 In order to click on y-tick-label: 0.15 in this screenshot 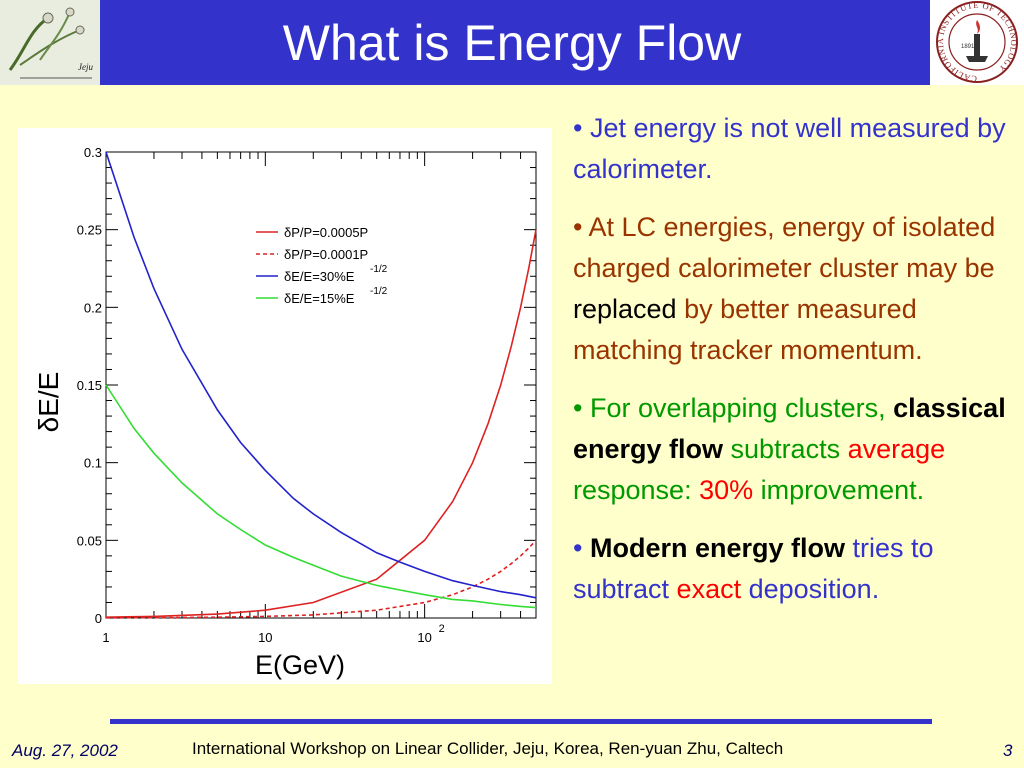, I will do `click(89, 385)`.